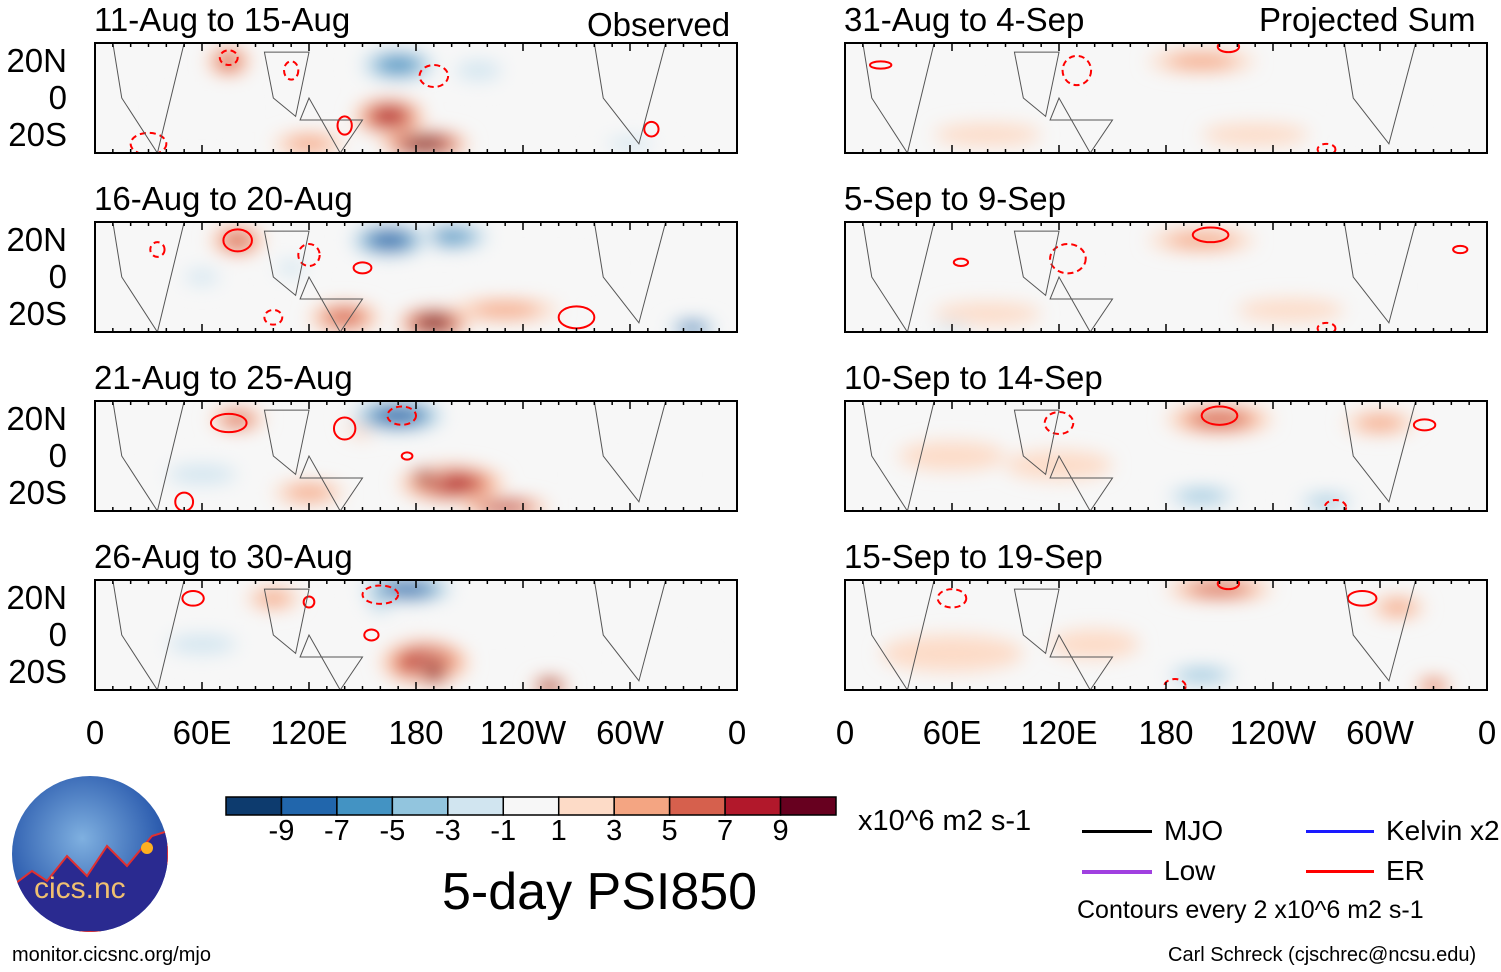  I want to click on panel-title: 26-Aug to 30-Aug, so click(223, 556).